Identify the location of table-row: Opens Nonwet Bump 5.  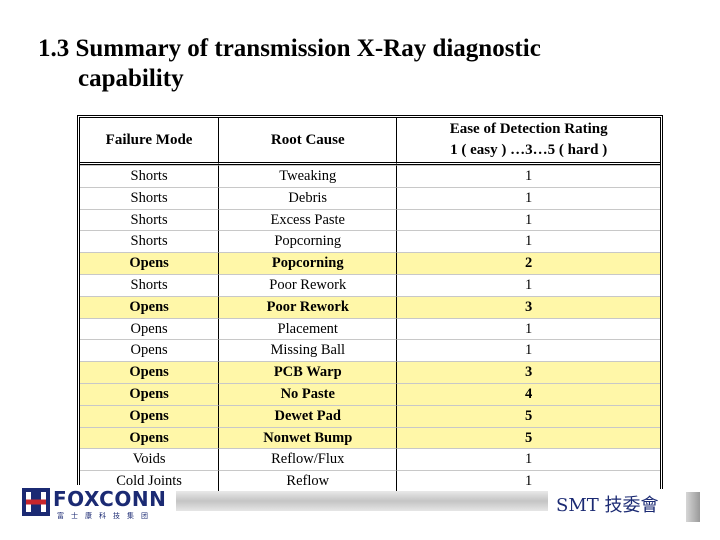
(370, 437).